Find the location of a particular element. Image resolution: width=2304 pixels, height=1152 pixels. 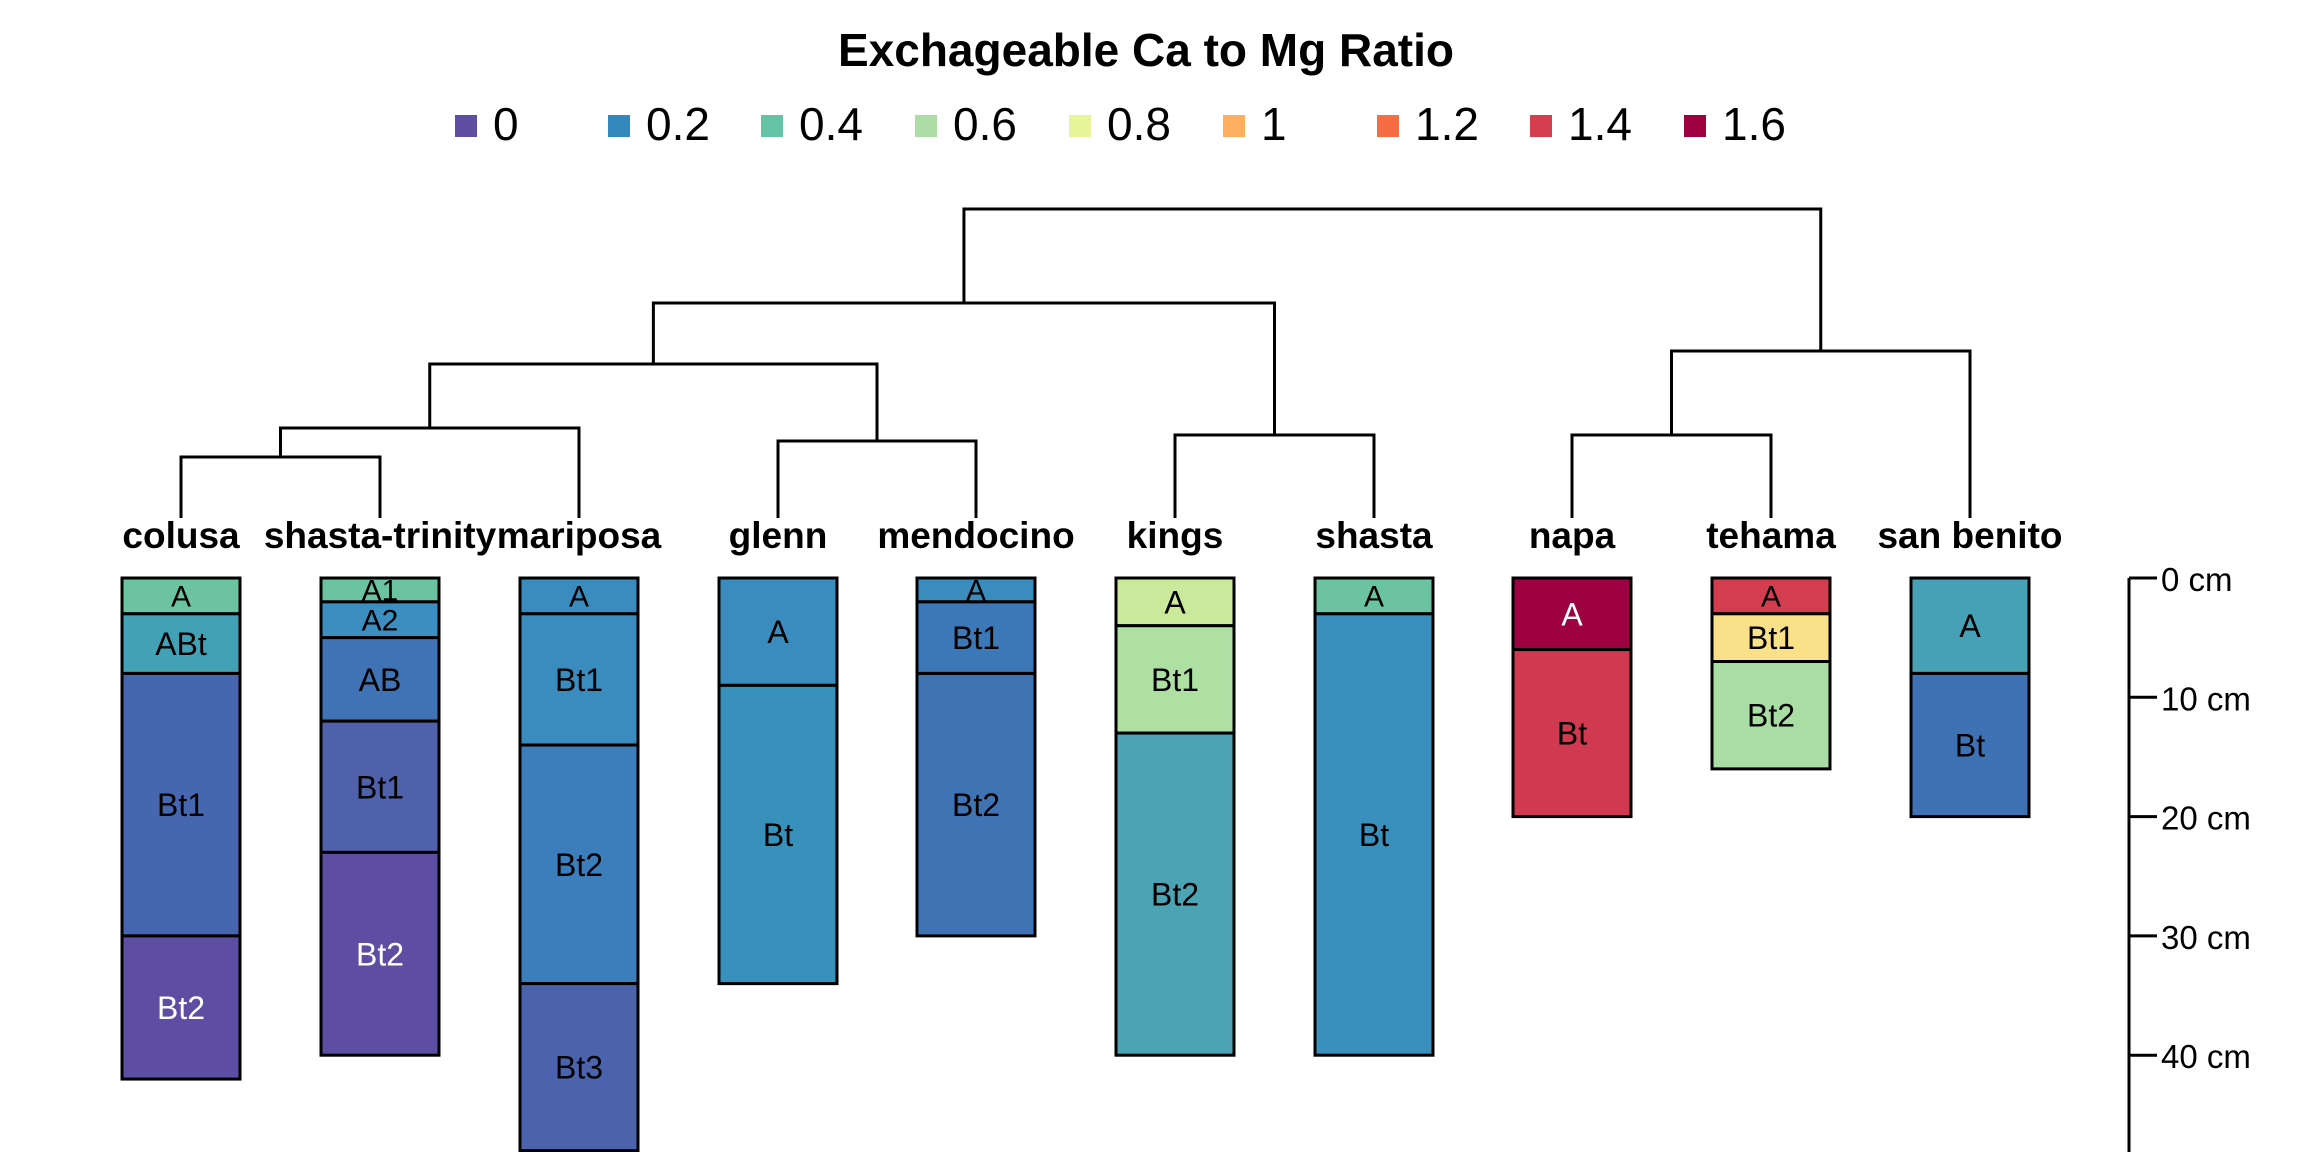

horizon-label-tehama-bt1: Bt1 is located at coordinates (1771, 638).